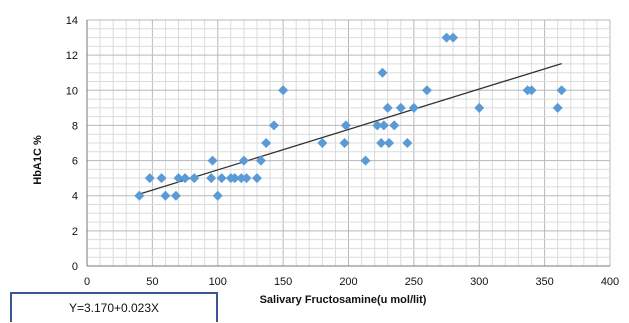 The width and height of the screenshot is (629, 323). What do you see at coordinates (72, 144) in the screenshot?
I see `y-tick-labels: 0 2 4 6 8 10 12 14` at bounding box center [72, 144].